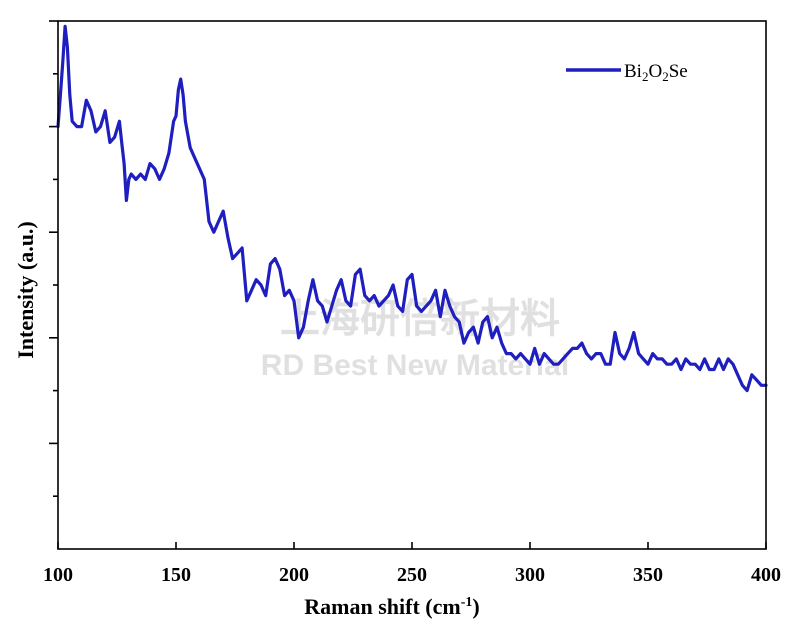 This screenshot has height=634, width=800. What do you see at coordinates (53, 259) in the screenshot?
I see `y-axis-ticks` at bounding box center [53, 259].